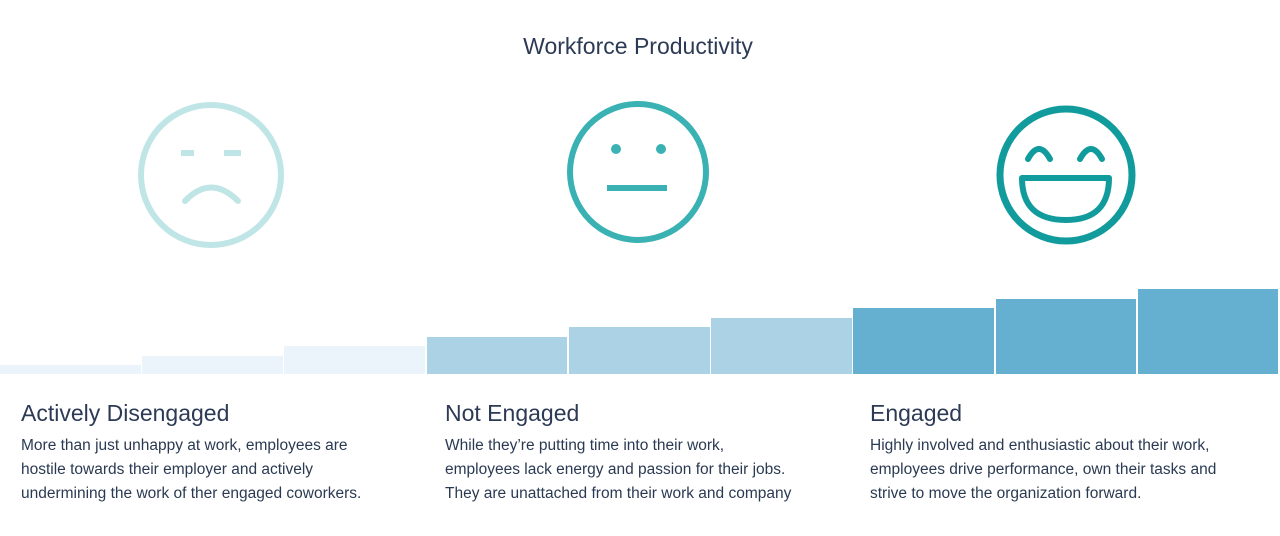 This screenshot has width=1280, height=536. Describe the element at coordinates (512, 413) in the screenshot. I see `heading-not-engaged: Not Engaged` at that location.